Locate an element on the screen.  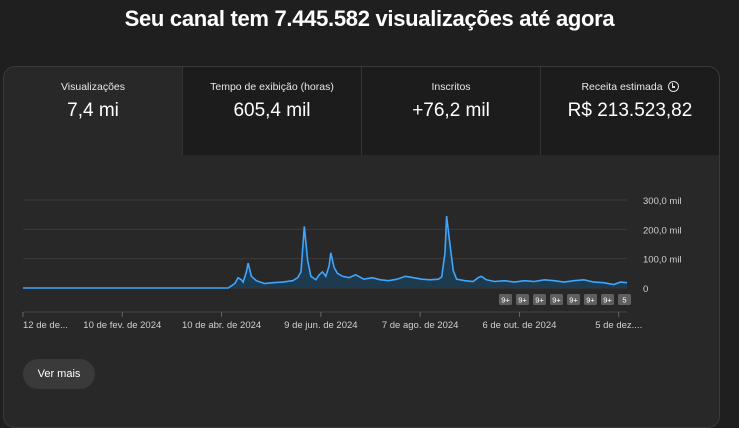
tab-subscribers: Inscritos +76,2 mil is located at coordinates (451, 111).